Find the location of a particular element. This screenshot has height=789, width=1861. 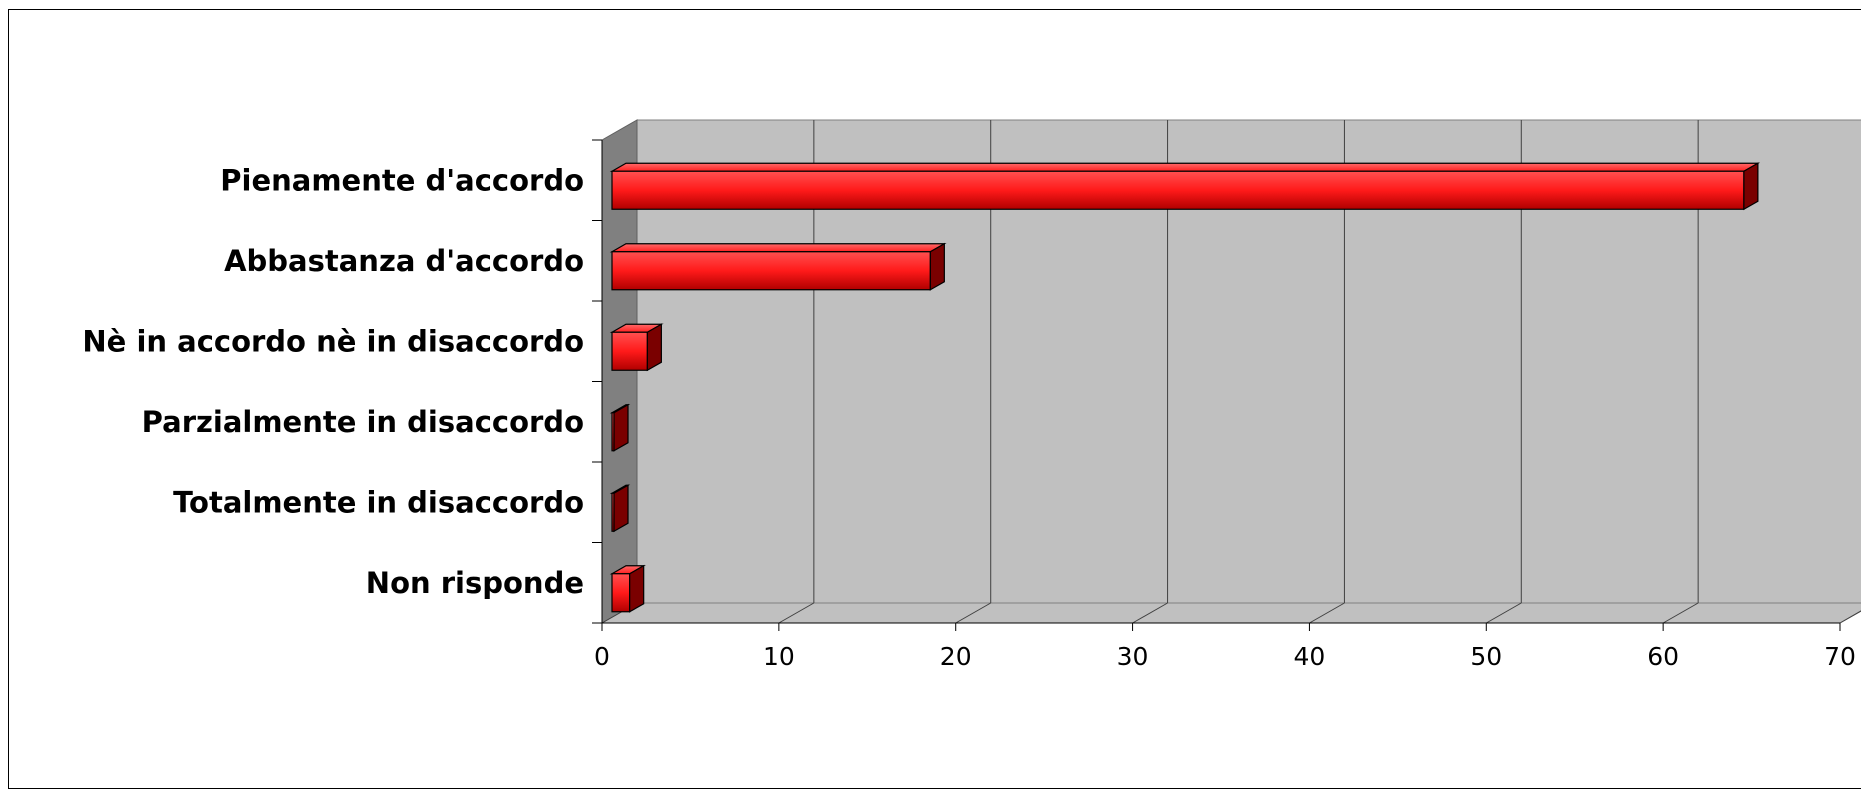

category-label: Totalmente in disaccordo is located at coordinates (378, 502).